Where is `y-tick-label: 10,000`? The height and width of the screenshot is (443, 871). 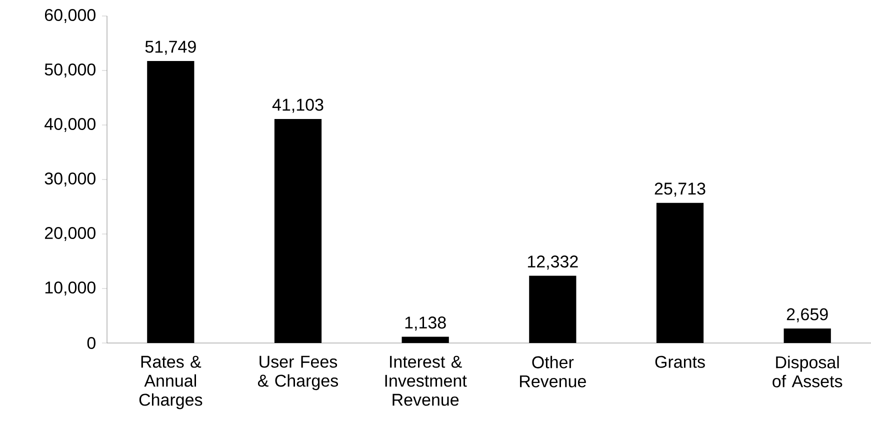
y-tick-label: 10,000 is located at coordinates (70, 288).